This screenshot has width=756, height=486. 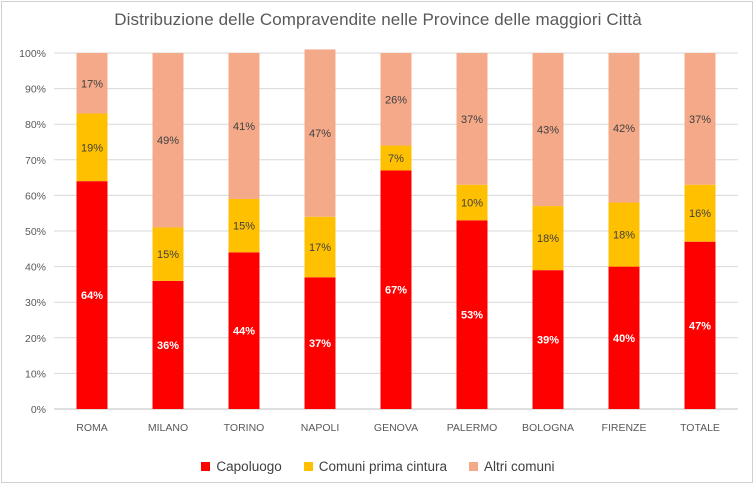 I want to click on data-label-comuni-prima-cintura: 10%, so click(x=472, y=204).